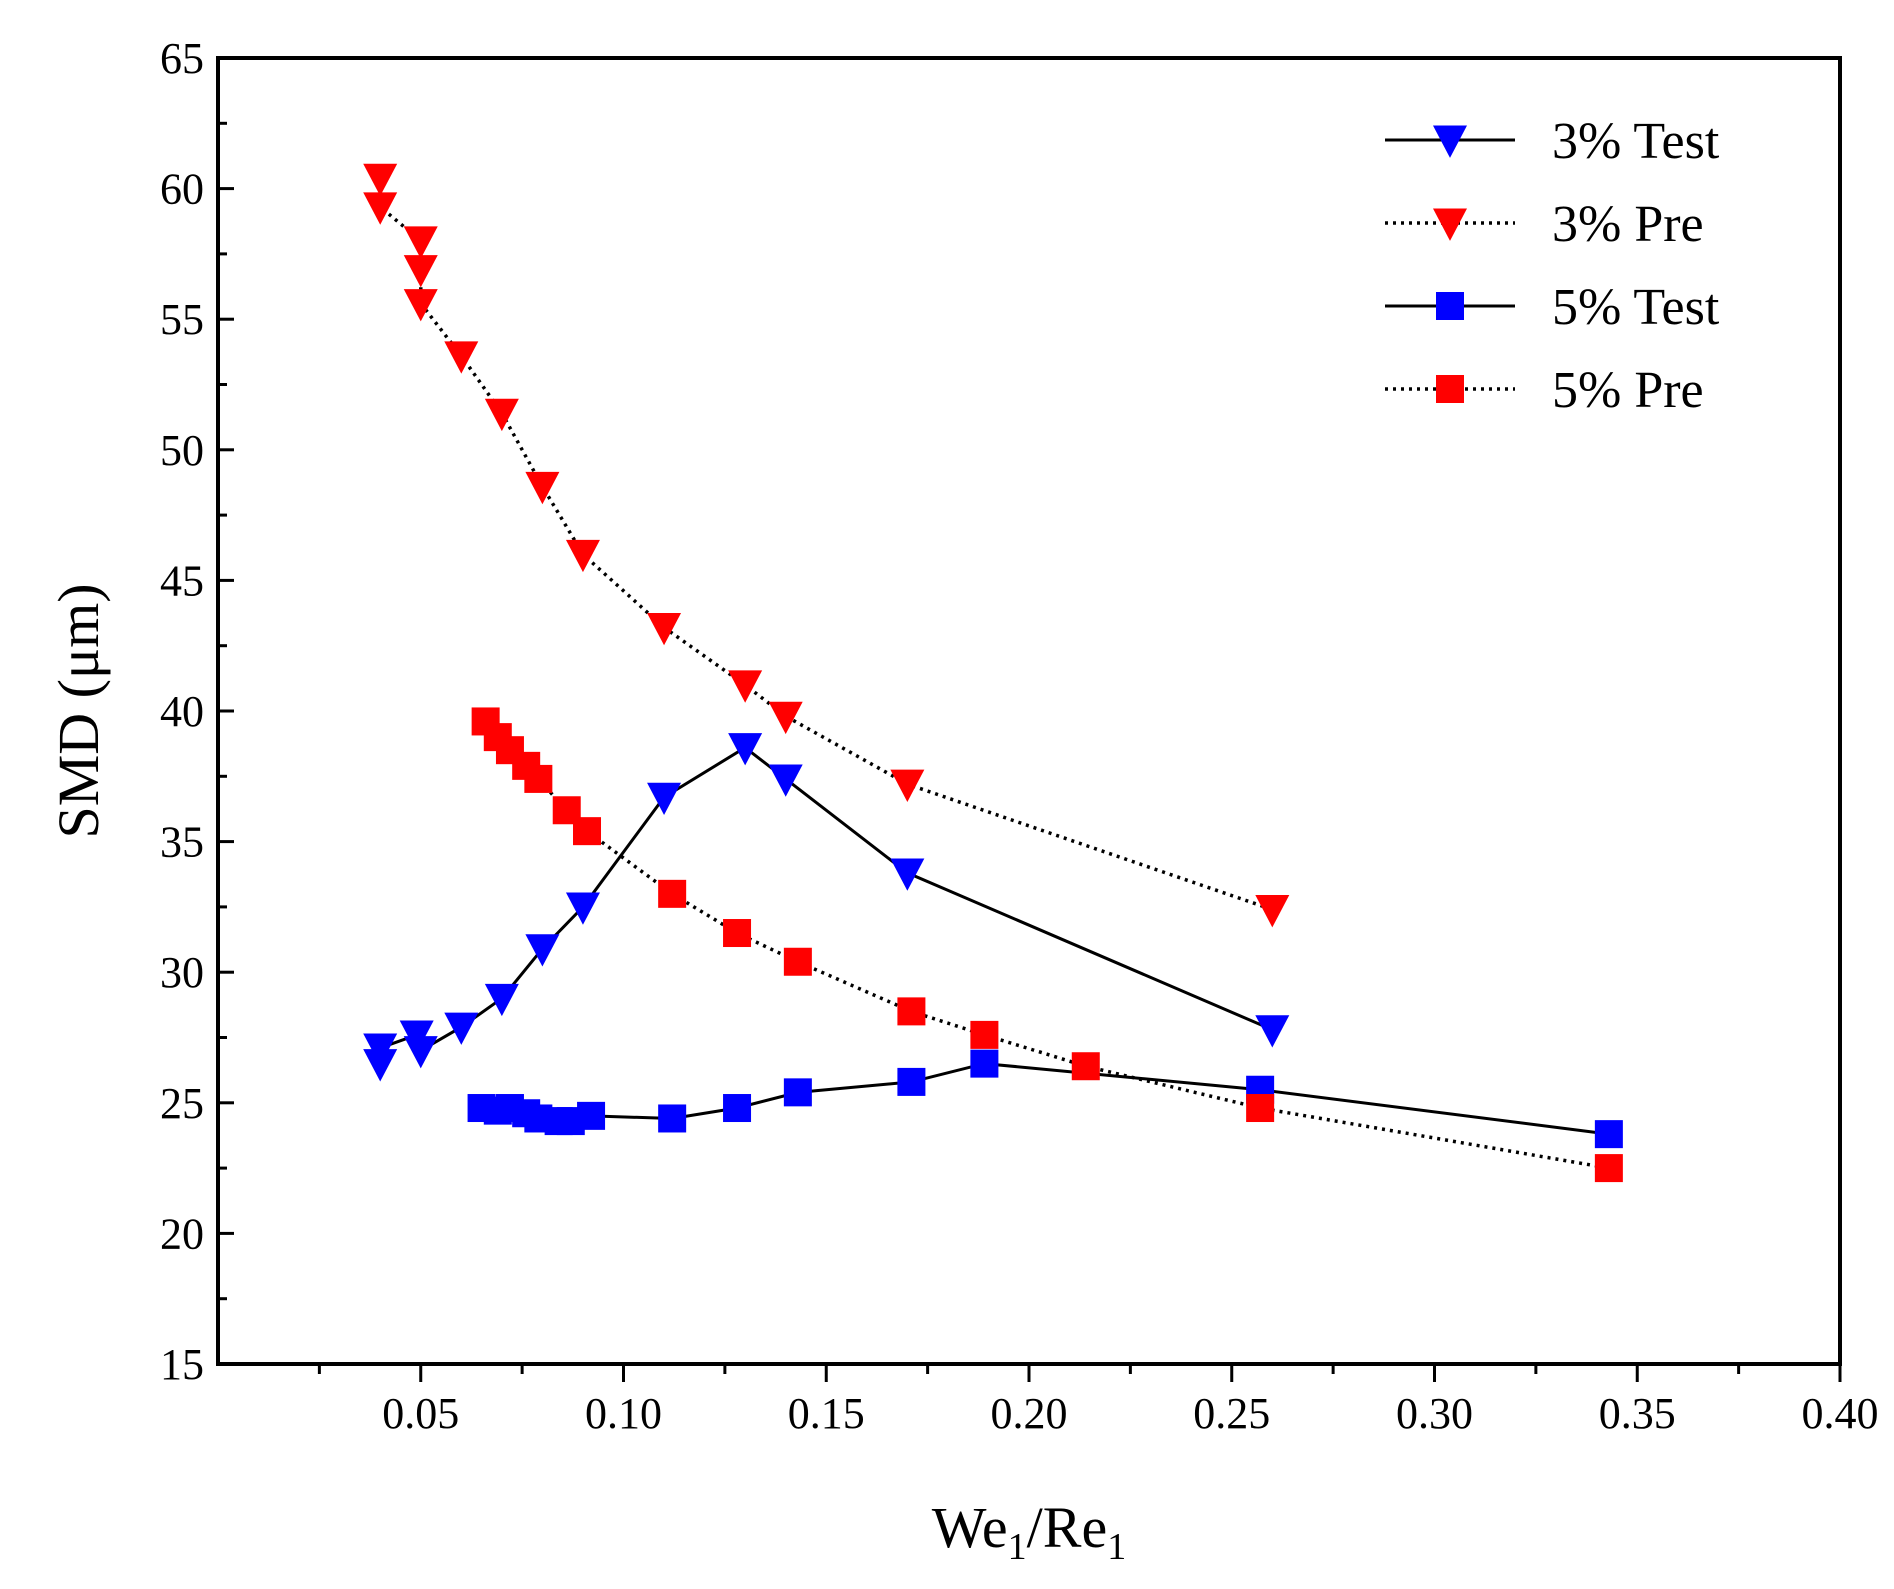  Describe the element at coordinates (1029, 1531) in the screenshot. I see `x-axis-title: We1/Re1` at that location.